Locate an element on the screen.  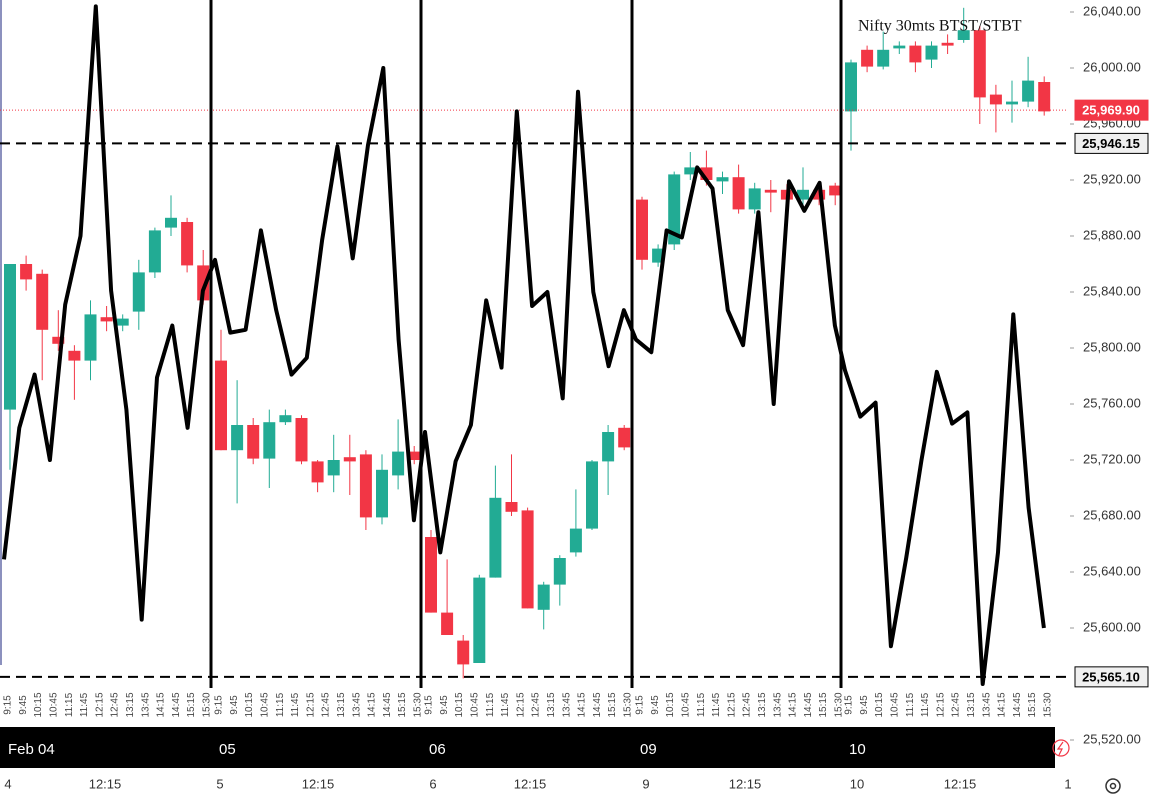
y-tick-label: 25,760.00 is located at coordinates (1112, 402).